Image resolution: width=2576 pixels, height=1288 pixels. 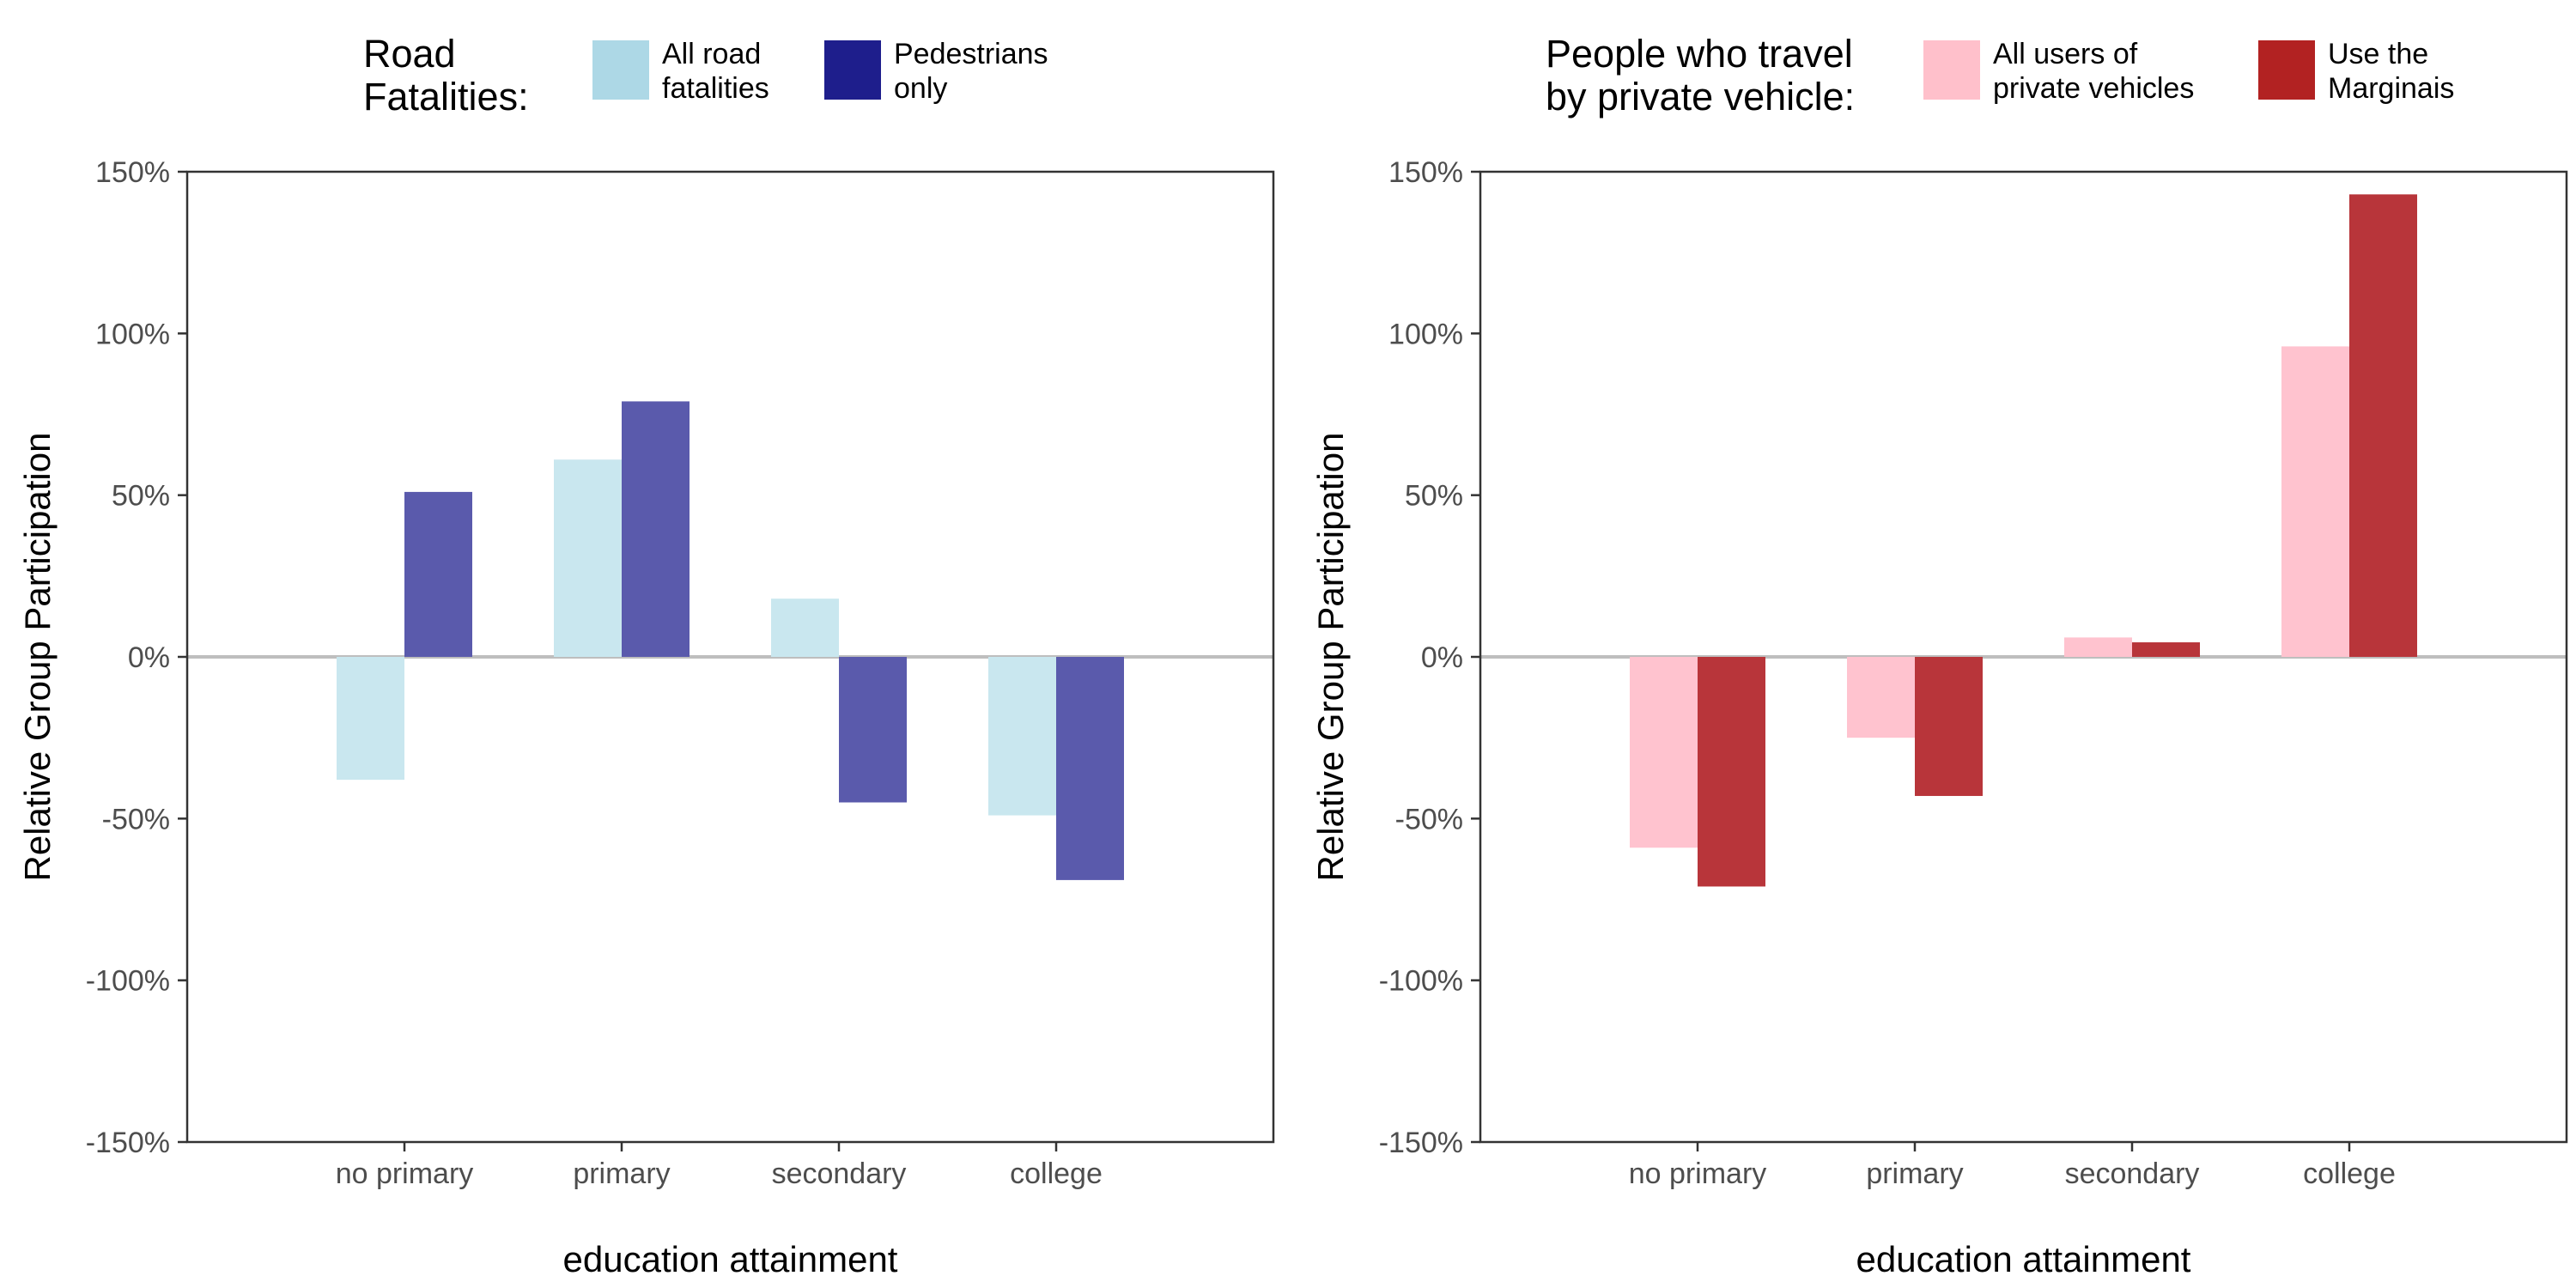 What do you see at coordinates (1700, 75) in the screenshot?
I see `legend-title: People who travel by private vehicle:` at bounding box center [1700, 75].